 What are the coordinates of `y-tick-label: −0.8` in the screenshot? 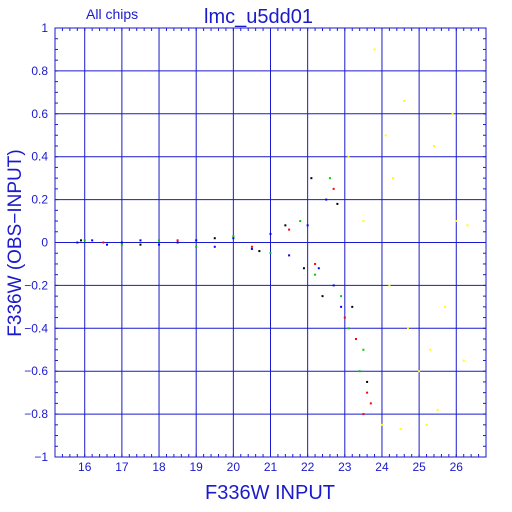 It's located at (36, 414).